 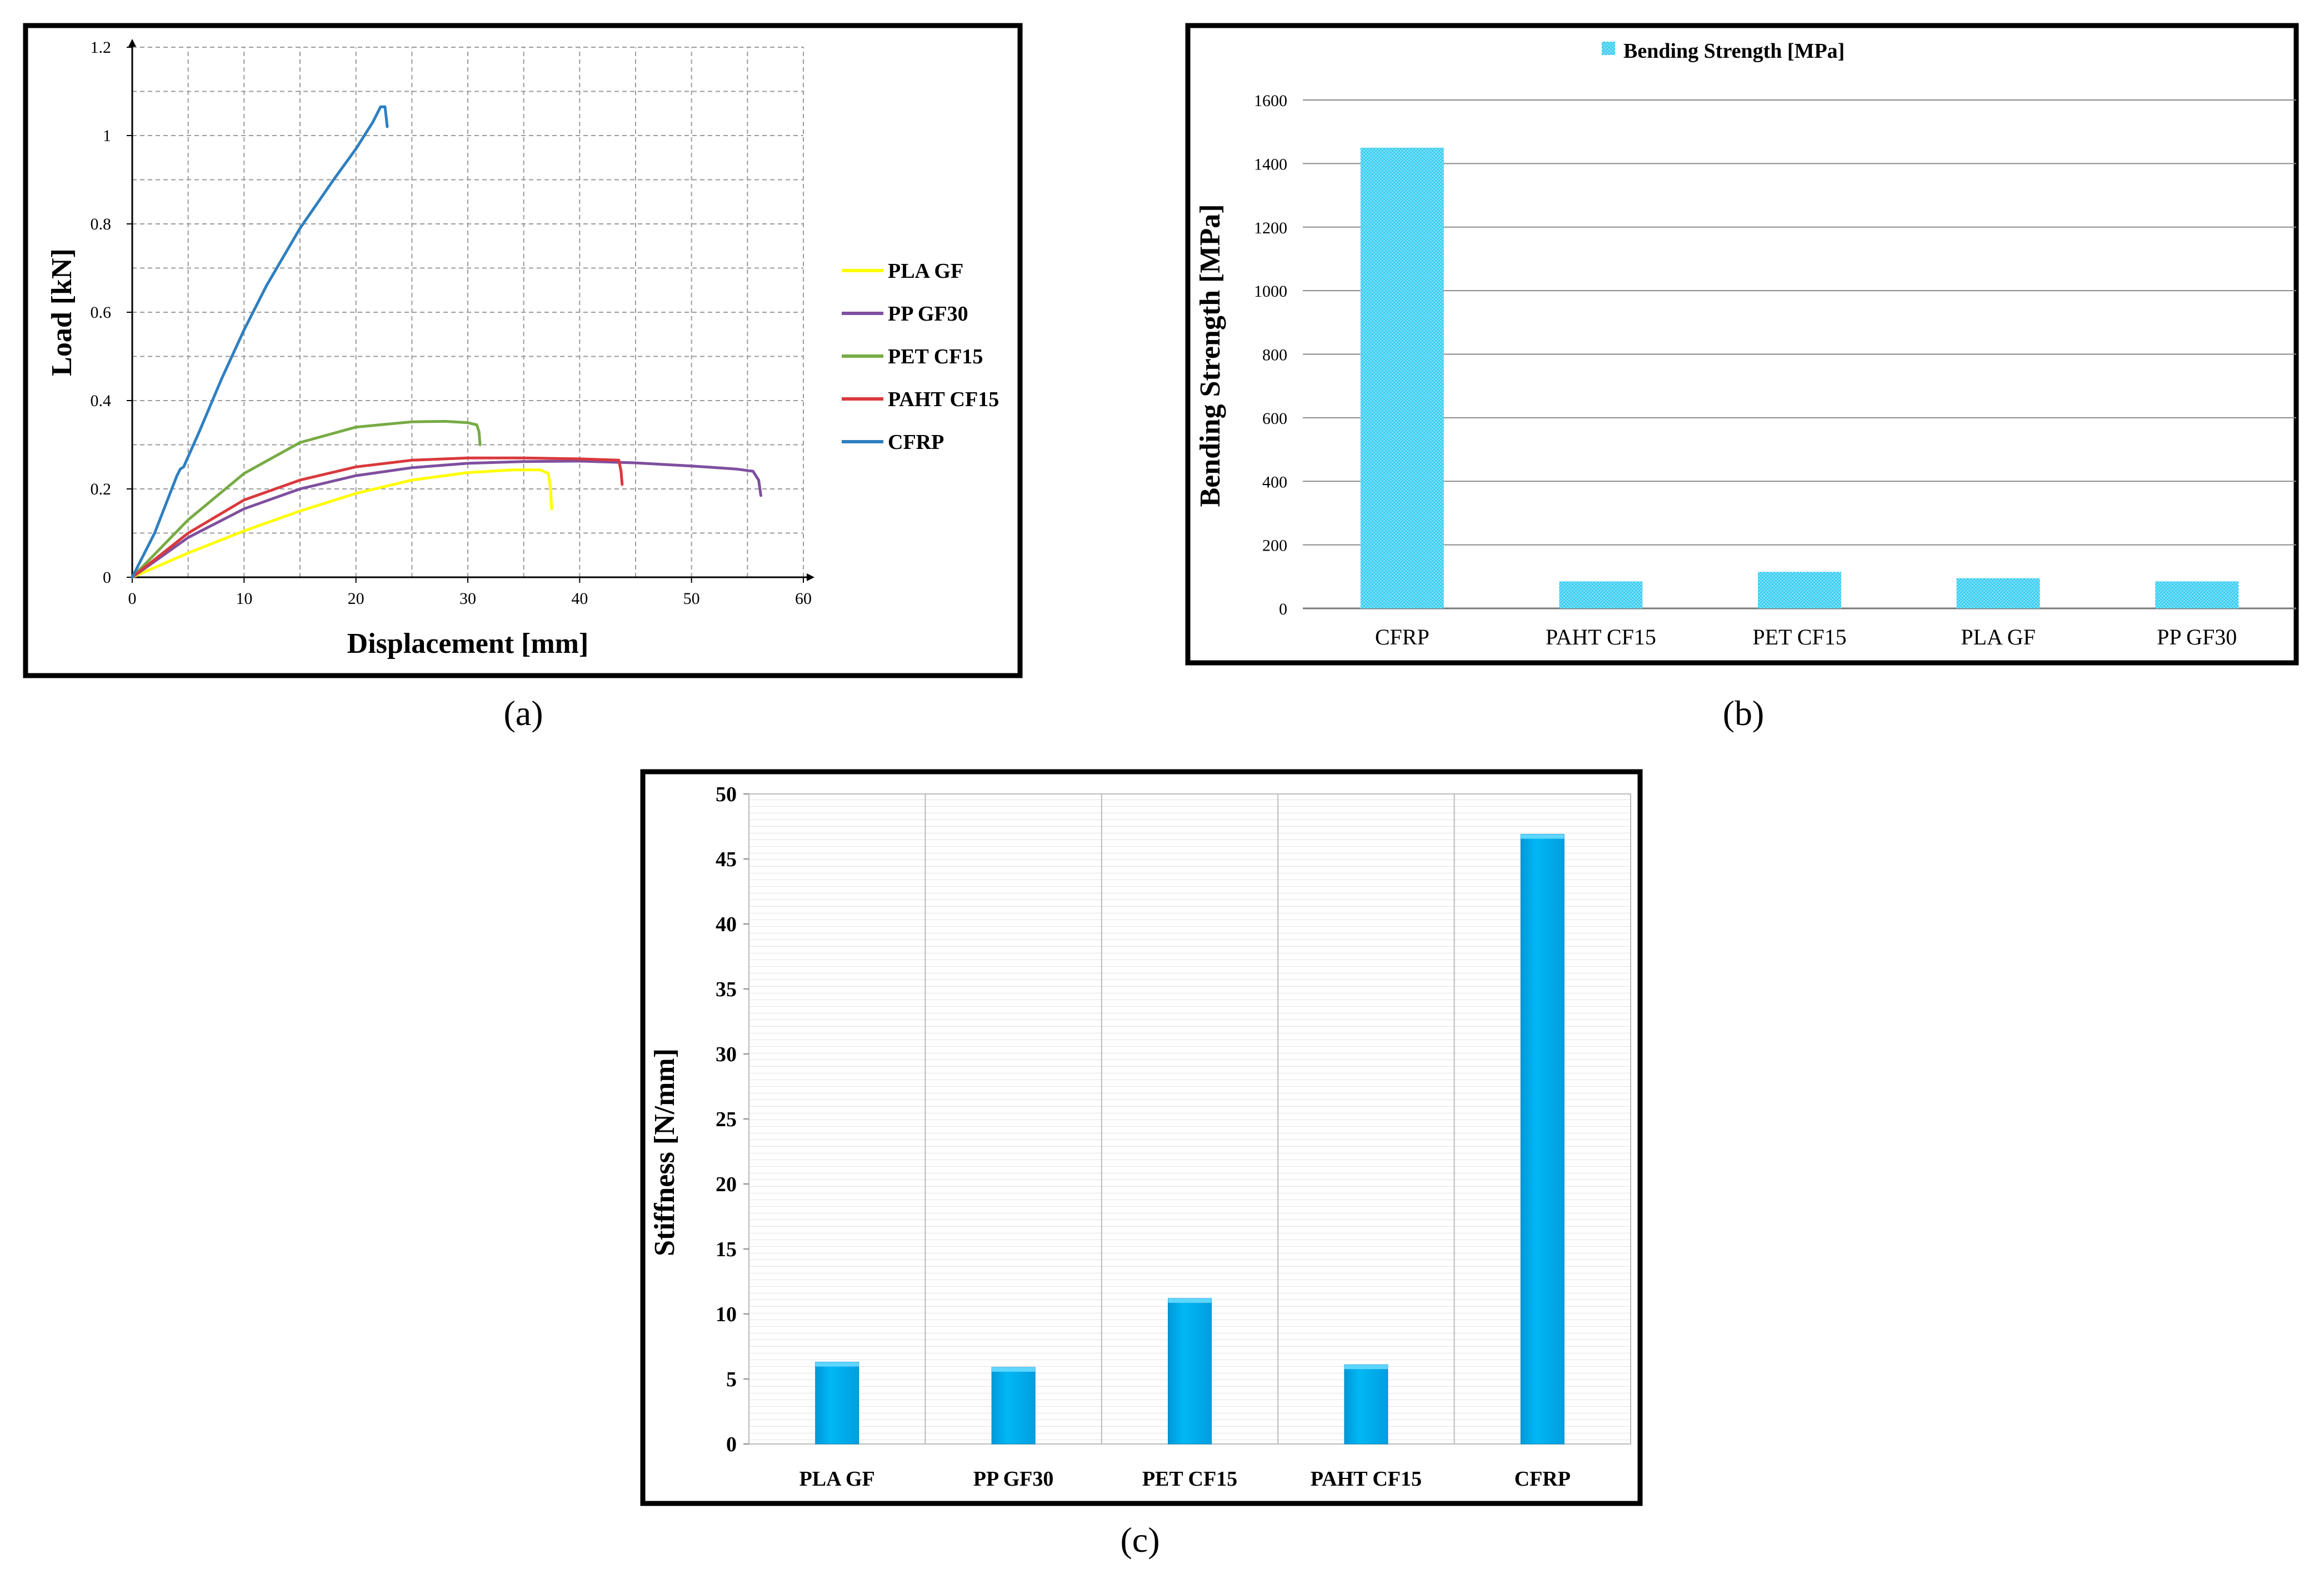 What do you see at coordinates (837, 1479) in the screenshot?
I see `panel-c-category-pla-gf: PLA GF` at bounding box center [837, 1479].